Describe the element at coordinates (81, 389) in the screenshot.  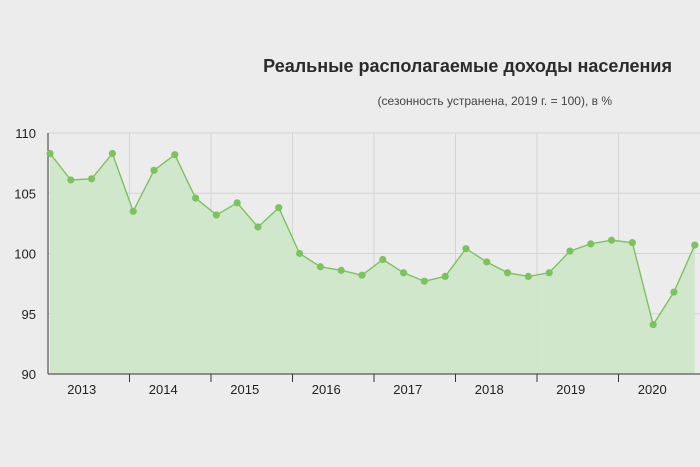
I see `x-tick-label: 2013` at that location.